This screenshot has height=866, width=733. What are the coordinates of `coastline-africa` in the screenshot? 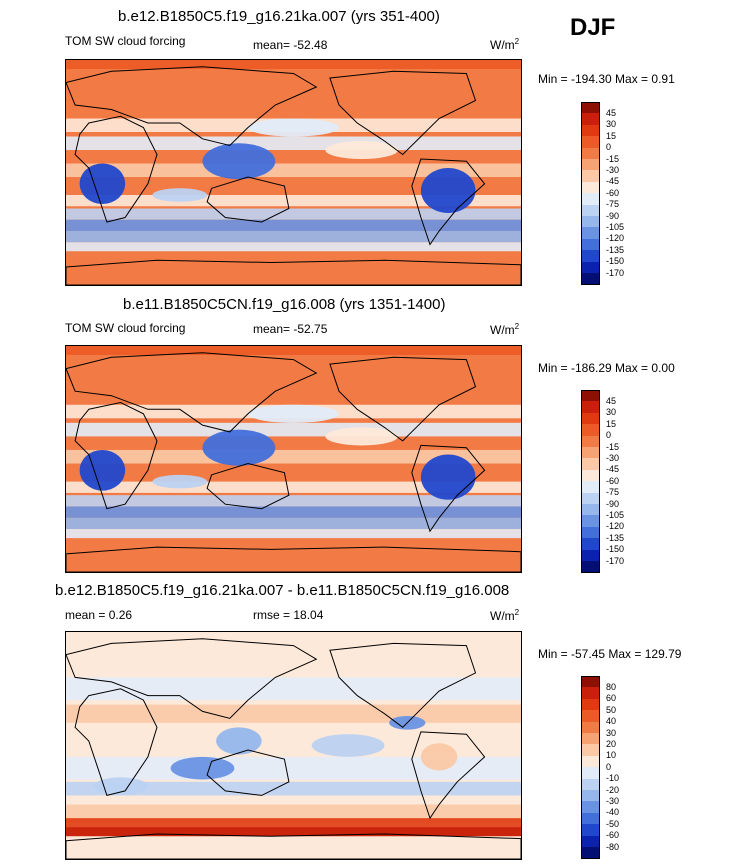 It's located at (116, 742).